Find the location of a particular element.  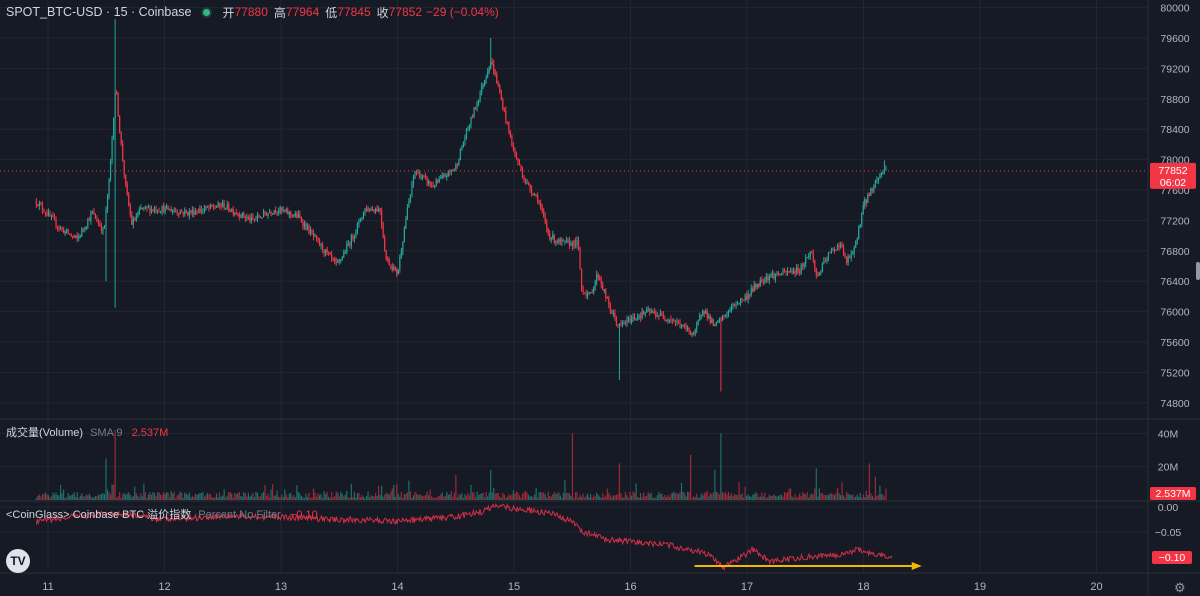

tradingview-logo-icon: TV is located at coordinates (18, 561).